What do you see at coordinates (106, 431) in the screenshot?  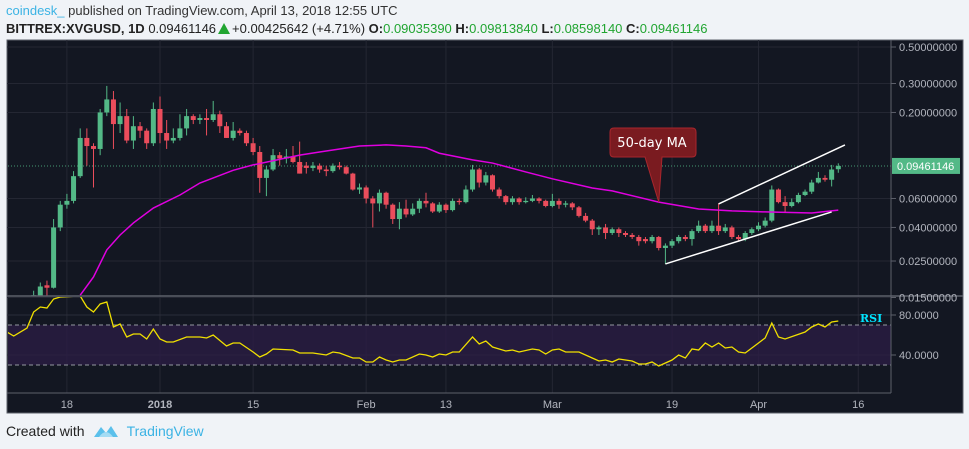 I see `tradingview-logo-icon` at bounding box center [106, 431].